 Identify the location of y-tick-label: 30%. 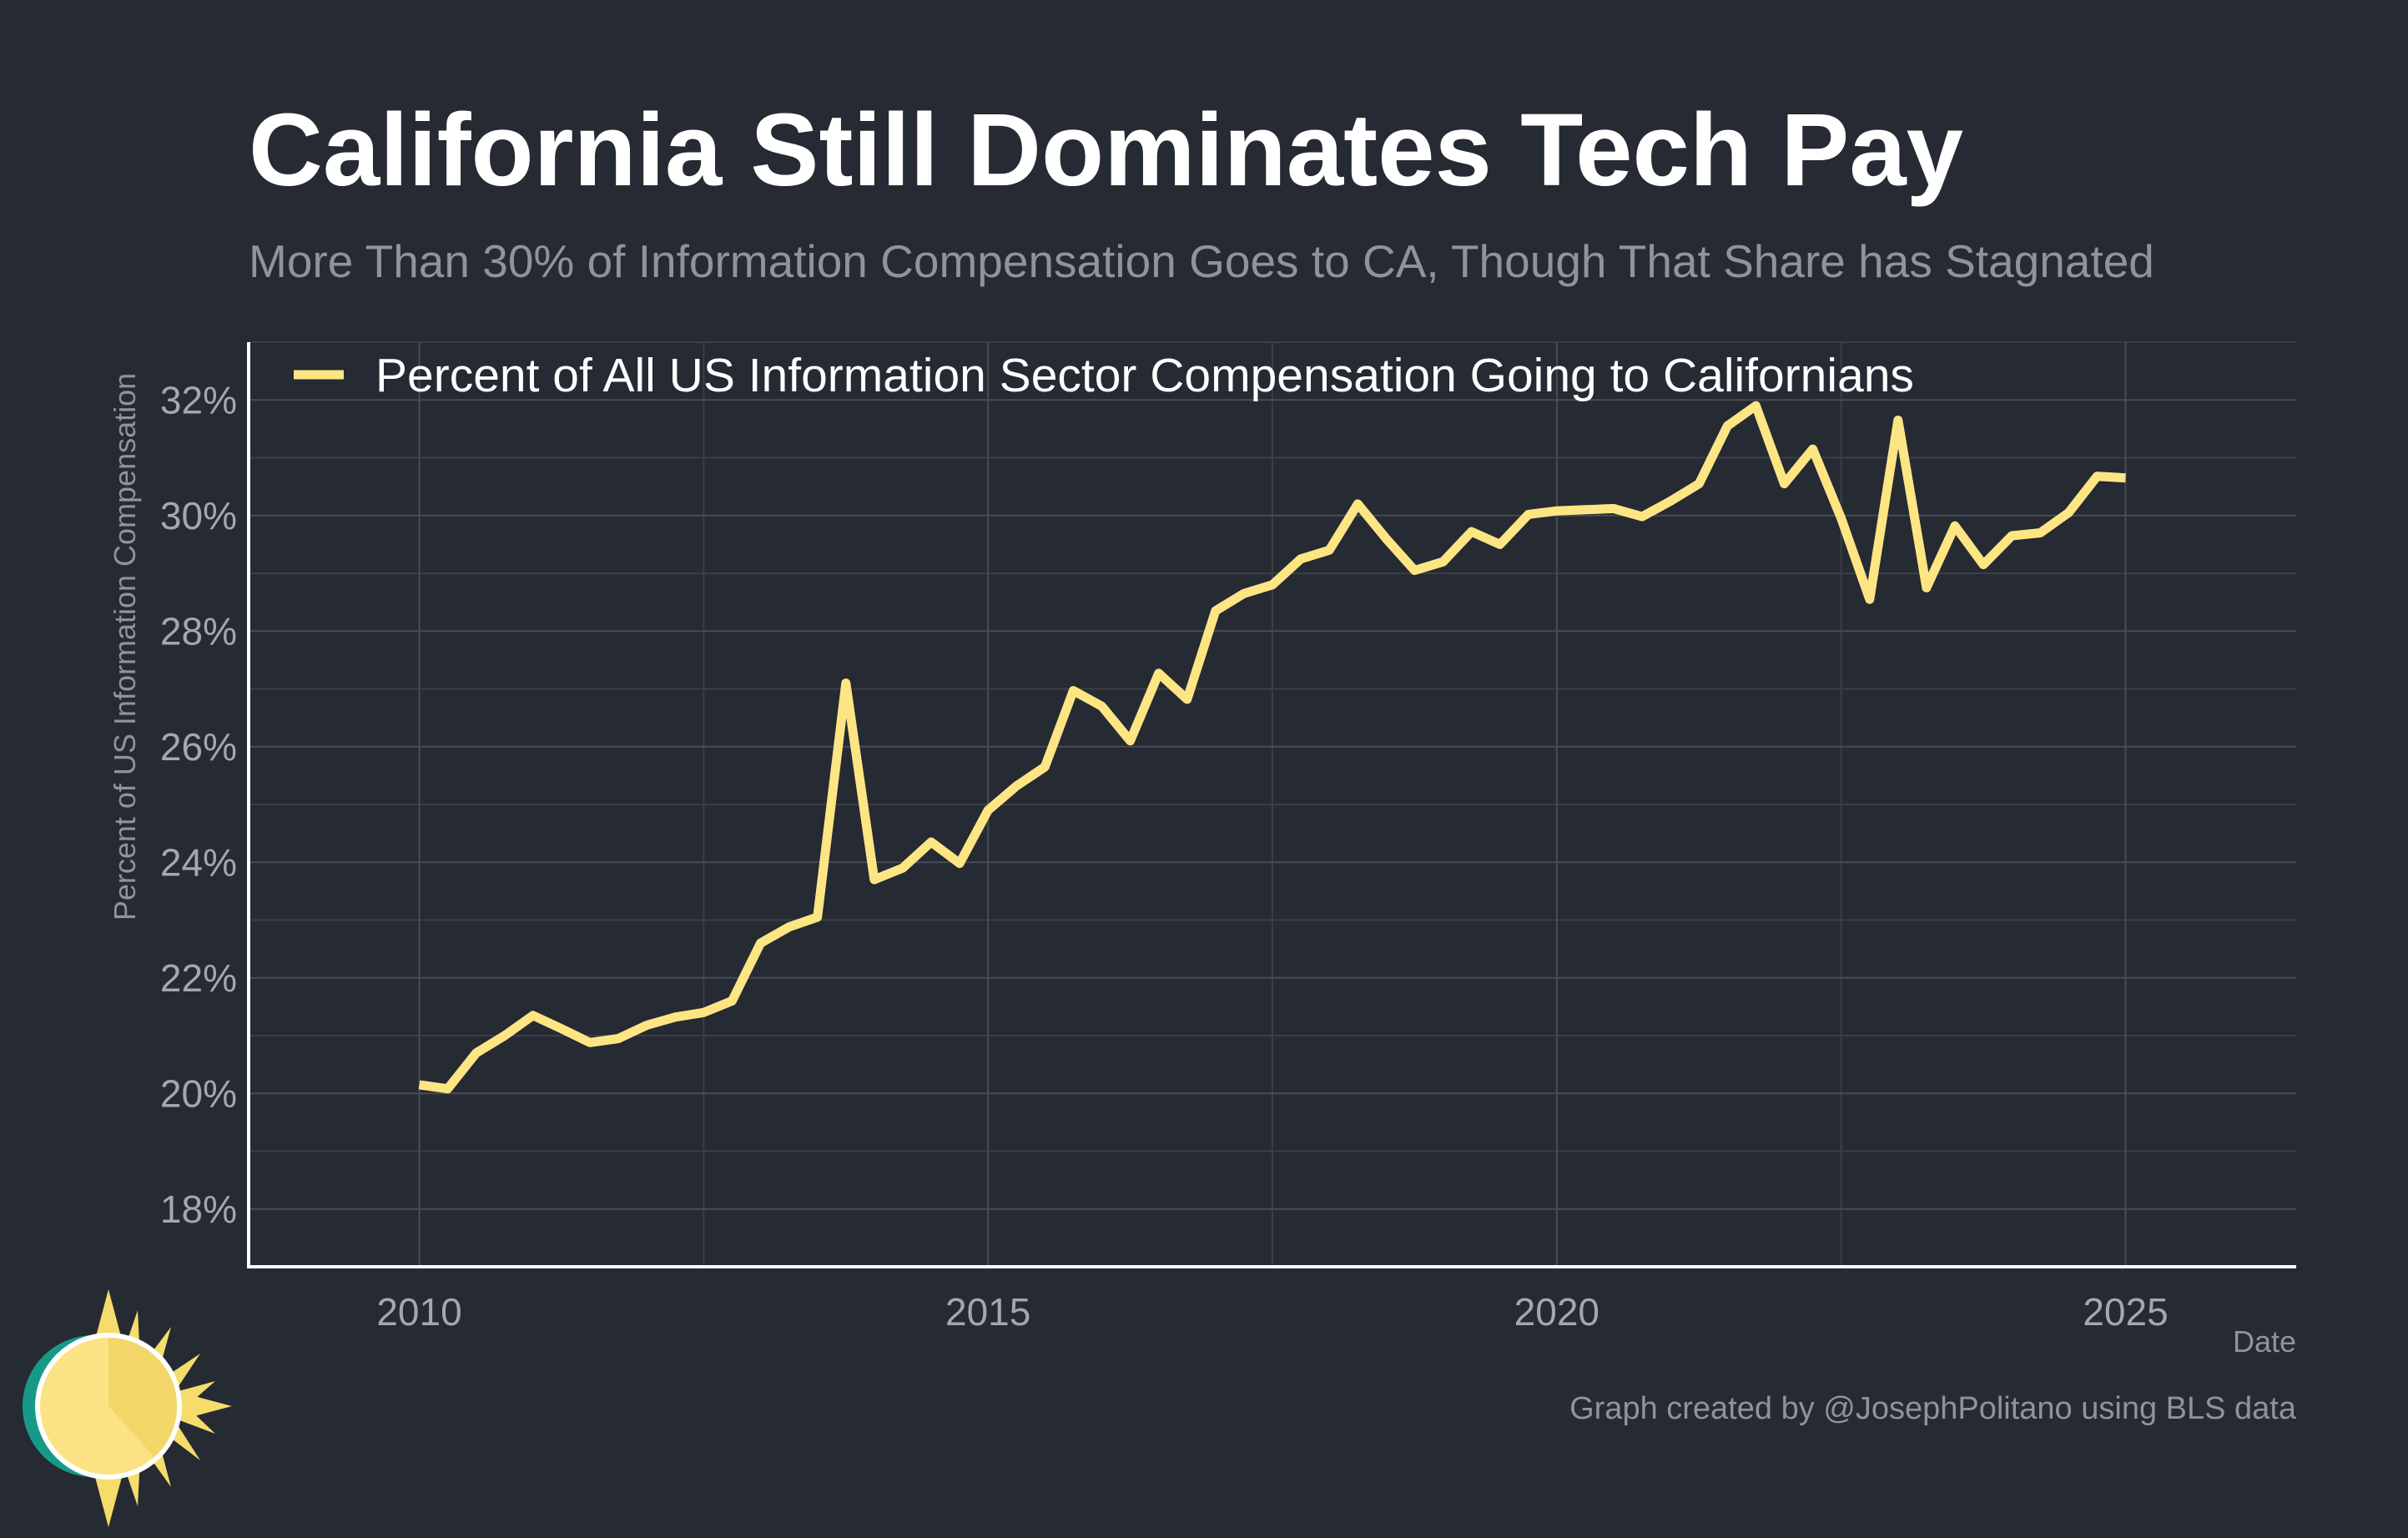
(198, 515).